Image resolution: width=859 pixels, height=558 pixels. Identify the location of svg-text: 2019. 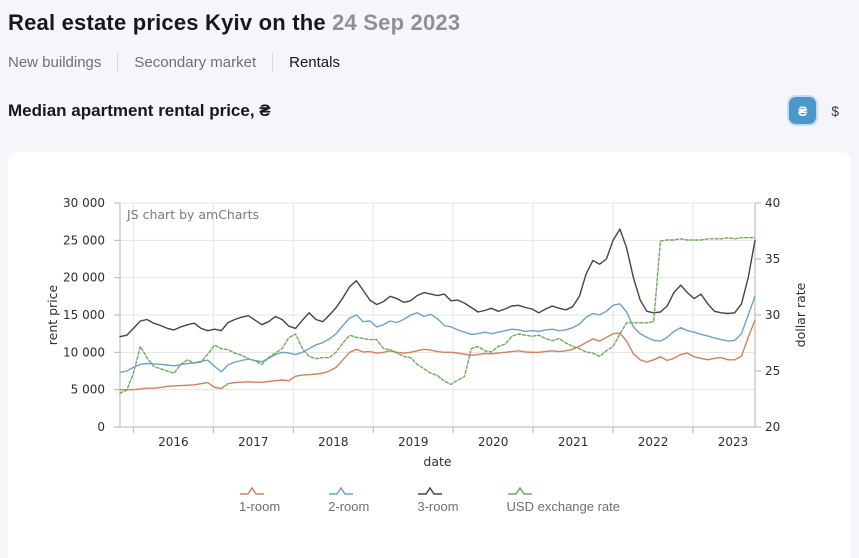
(413, 442).